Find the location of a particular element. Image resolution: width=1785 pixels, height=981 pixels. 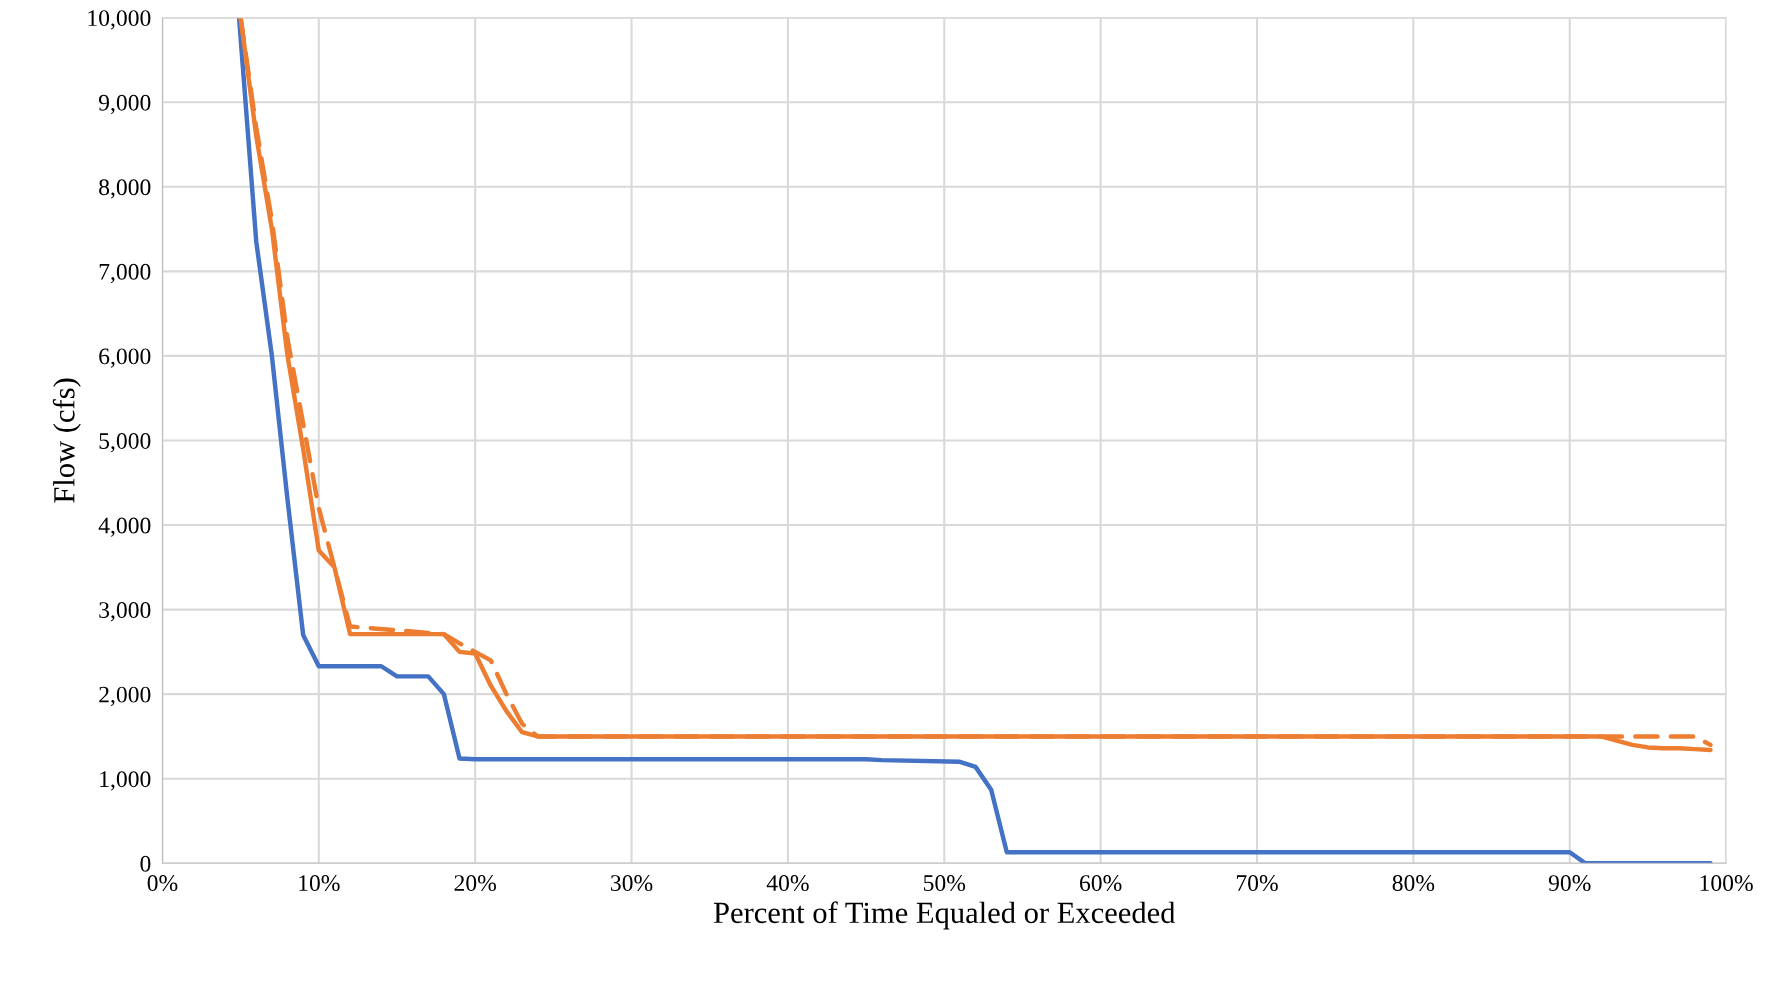

x-tick-label: 0% is located at coordinates (162, 883).